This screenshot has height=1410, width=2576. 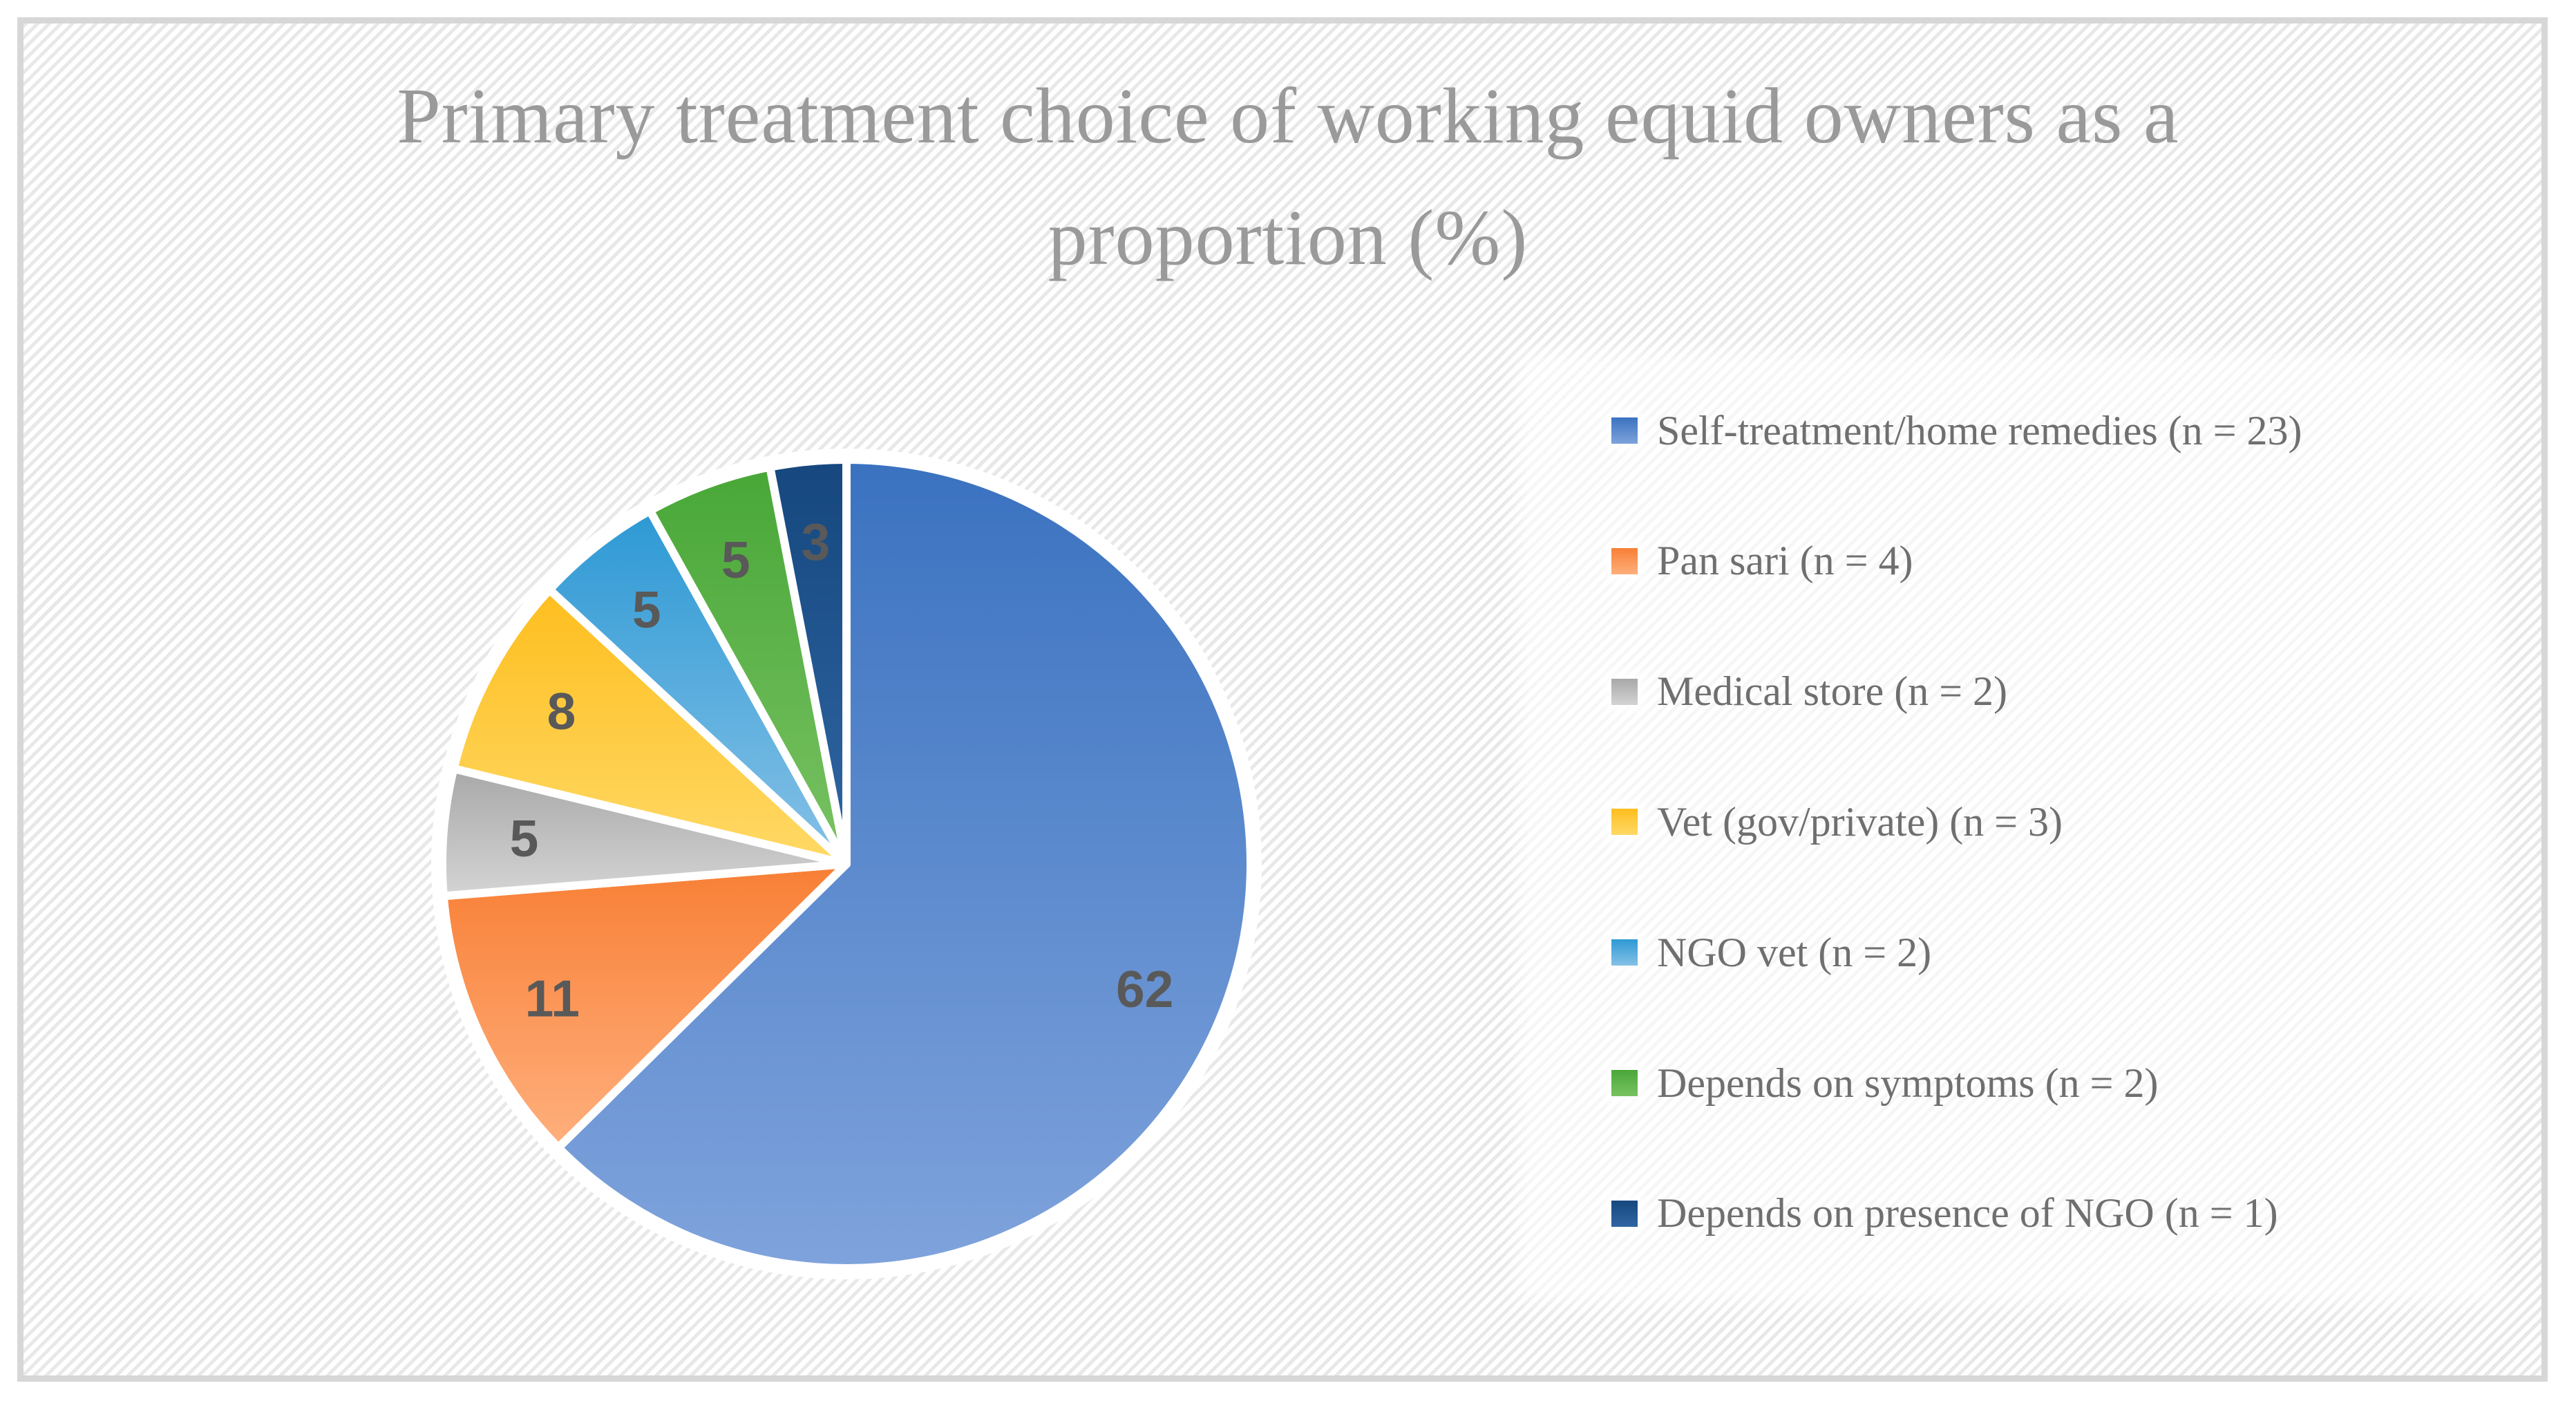 I want to click on pie-value-label-6: 3, so click(x=816, y=542).